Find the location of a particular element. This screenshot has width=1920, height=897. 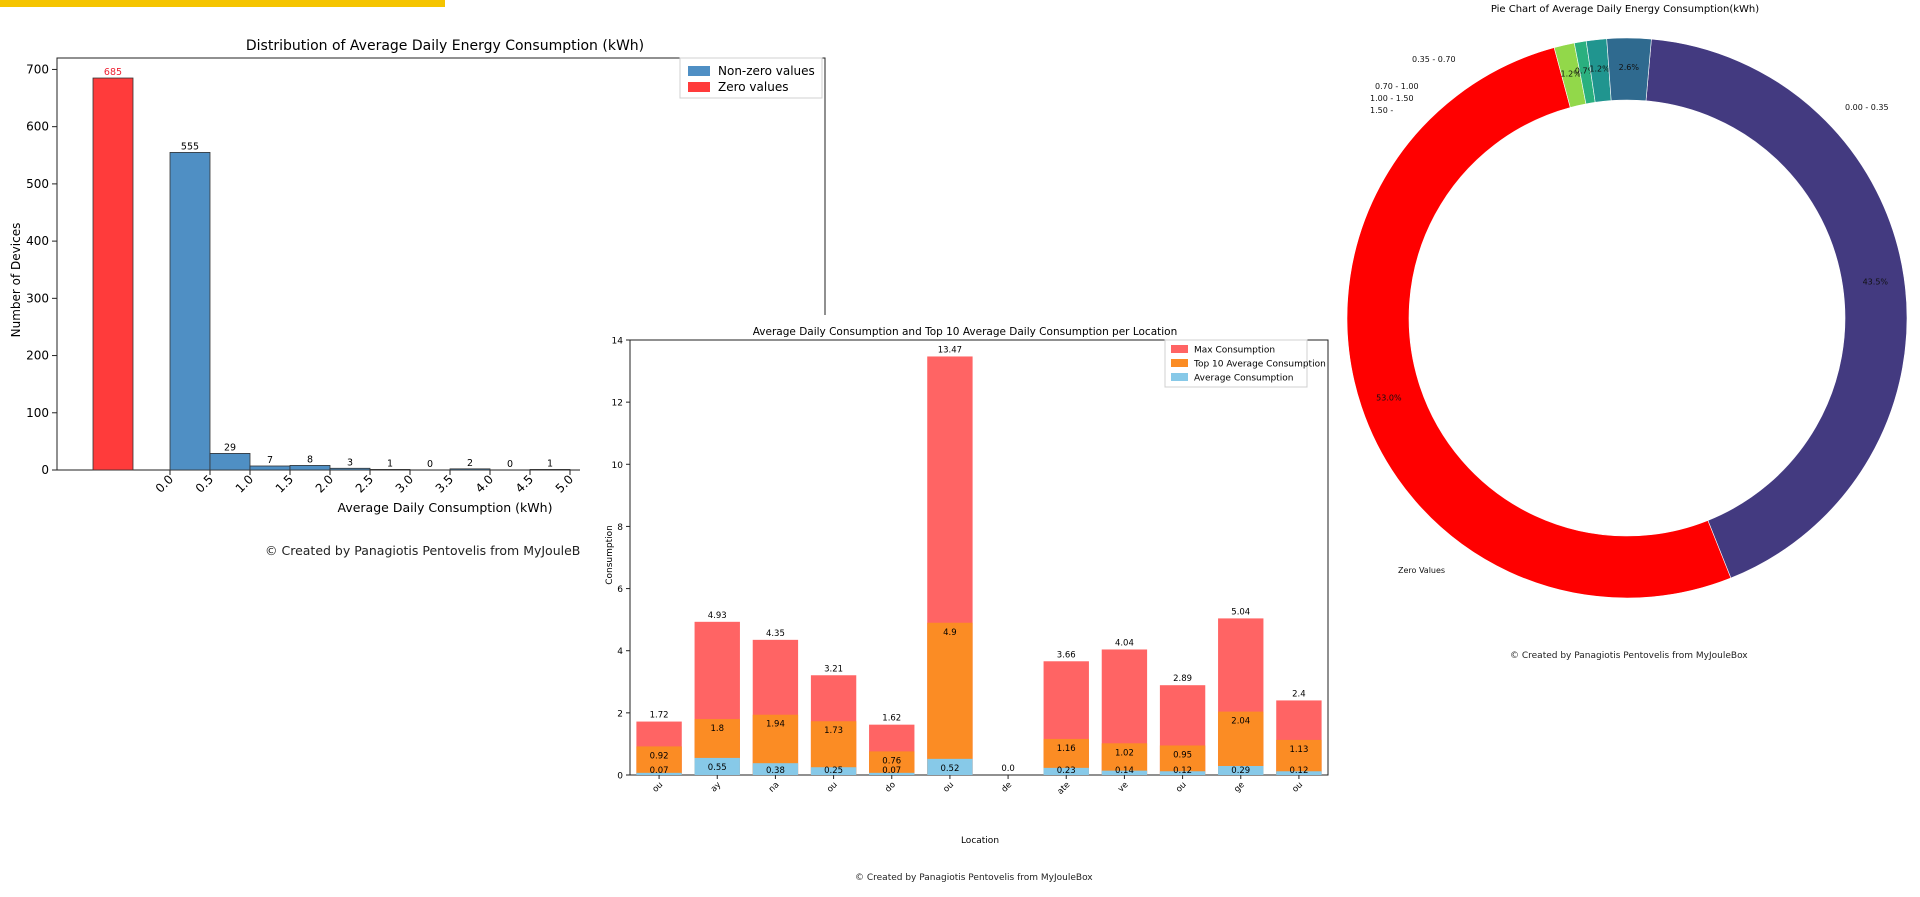

bar-label-top10: 1.8 is located at coordinates (717, 729).